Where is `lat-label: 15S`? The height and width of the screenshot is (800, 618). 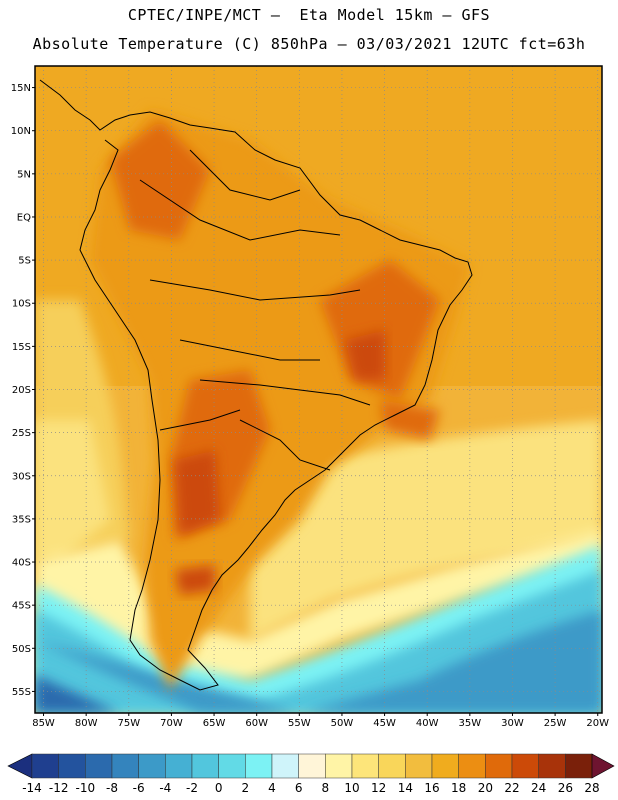
lat-label: 15S is located at coordinates (21, 347).